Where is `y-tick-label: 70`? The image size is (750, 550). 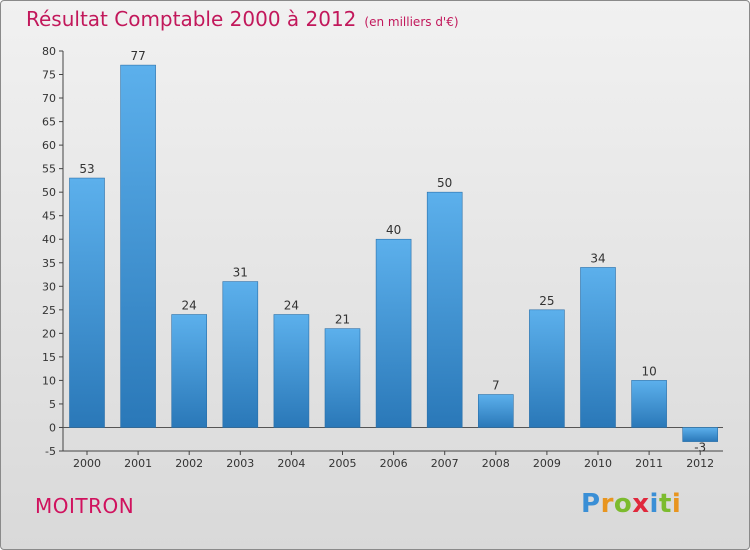 y-tick-label: 70 is located at coordinates (49, 98).